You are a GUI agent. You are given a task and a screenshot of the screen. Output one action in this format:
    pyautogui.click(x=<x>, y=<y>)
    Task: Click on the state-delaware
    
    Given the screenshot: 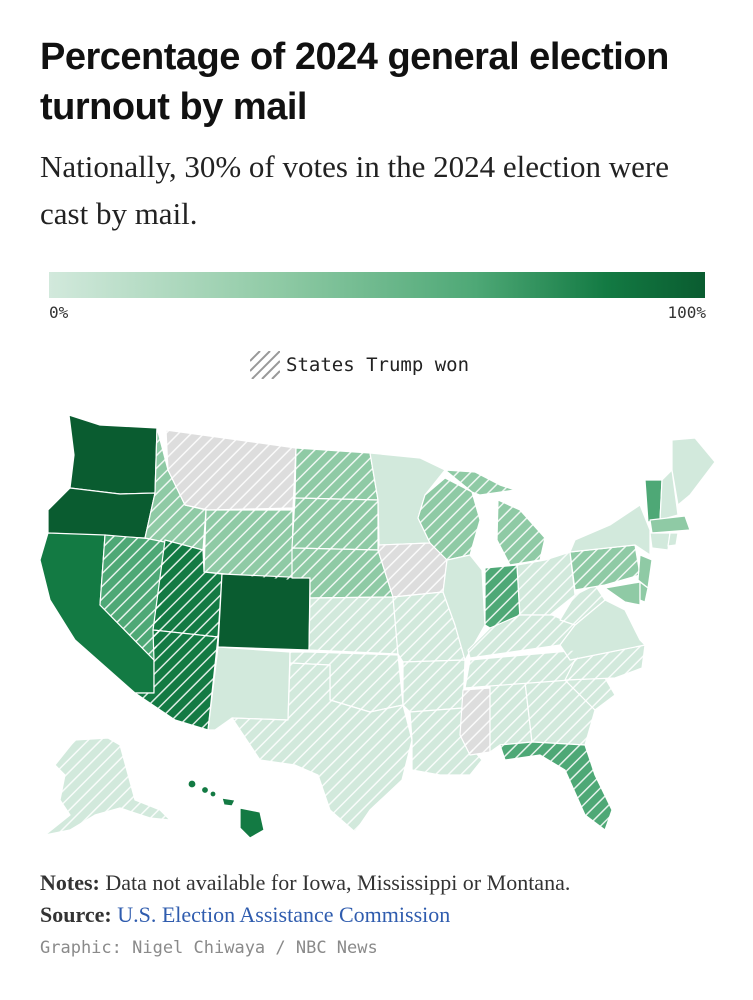 What is the action you would take?
    pyautogui.click(x=644, y=592)
    